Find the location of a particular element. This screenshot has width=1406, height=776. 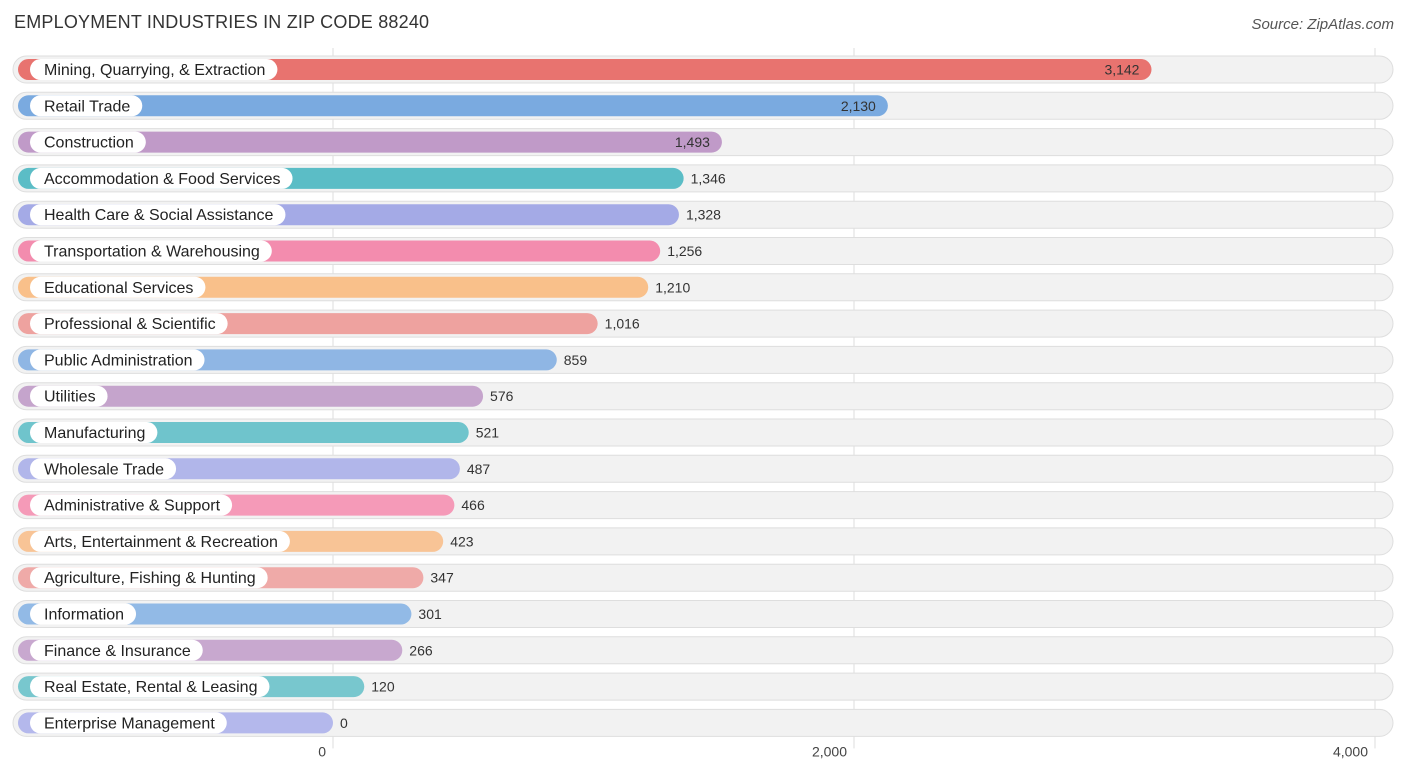

bar-track is located at coordinates (703, 722).